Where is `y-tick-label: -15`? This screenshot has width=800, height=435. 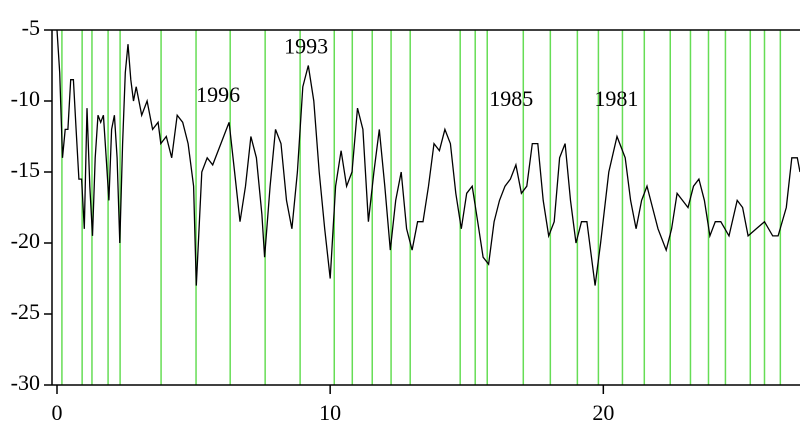 y-tick-label: -15 is located at coordinates (25, 169).